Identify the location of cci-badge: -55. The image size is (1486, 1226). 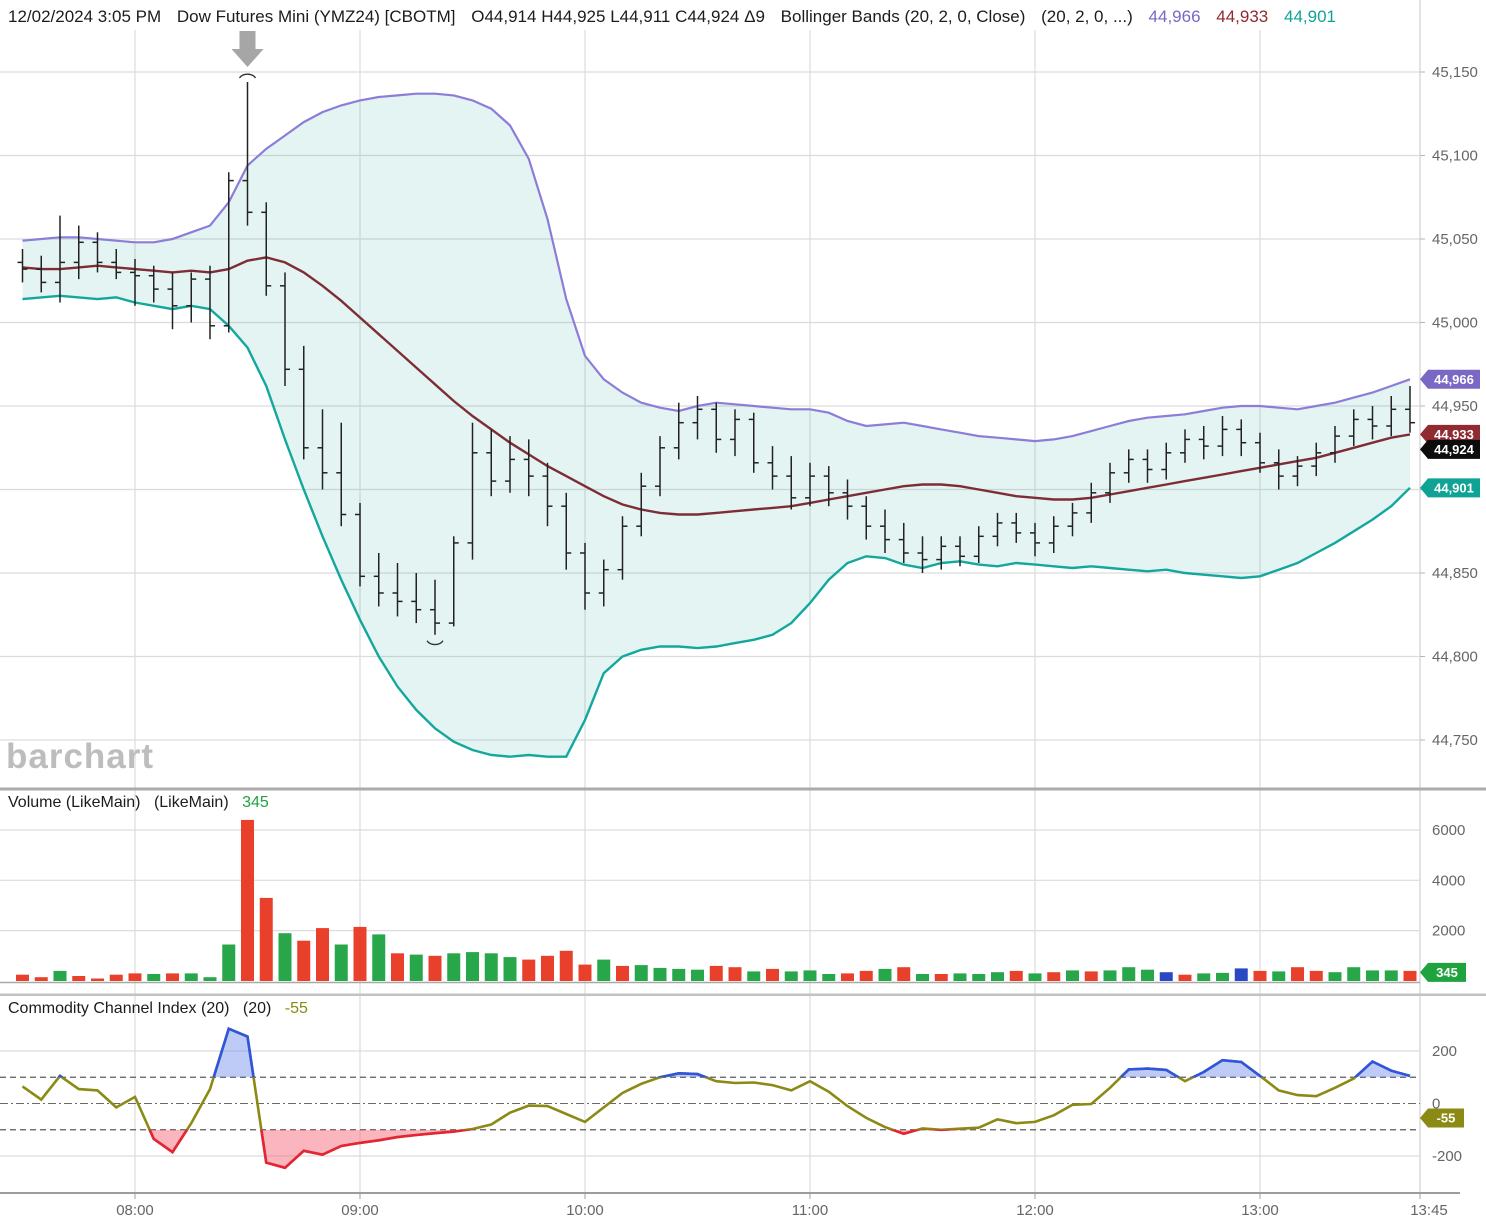
(1442, 1118).